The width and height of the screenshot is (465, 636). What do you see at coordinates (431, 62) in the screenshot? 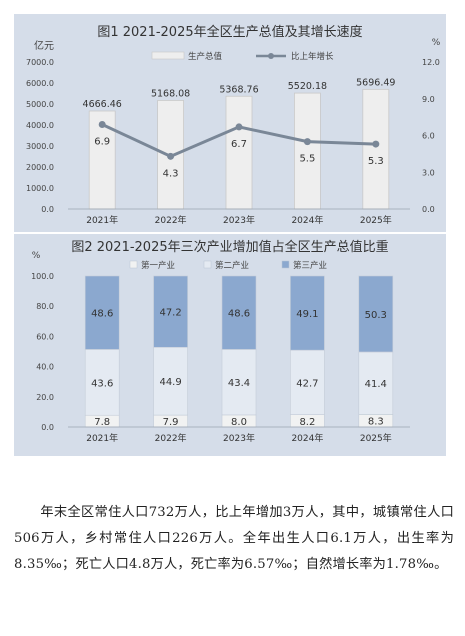
I see `y-tick-right: 12.0` at bounding box center [431, 62].